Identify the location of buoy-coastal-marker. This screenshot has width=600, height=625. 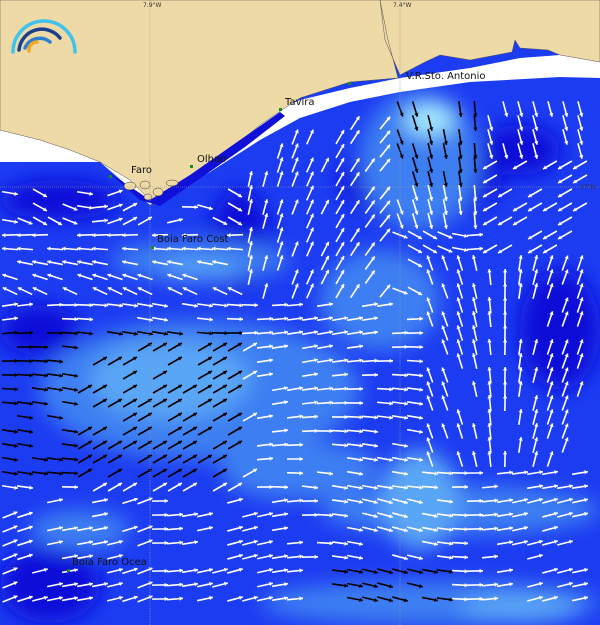
(152, 247).